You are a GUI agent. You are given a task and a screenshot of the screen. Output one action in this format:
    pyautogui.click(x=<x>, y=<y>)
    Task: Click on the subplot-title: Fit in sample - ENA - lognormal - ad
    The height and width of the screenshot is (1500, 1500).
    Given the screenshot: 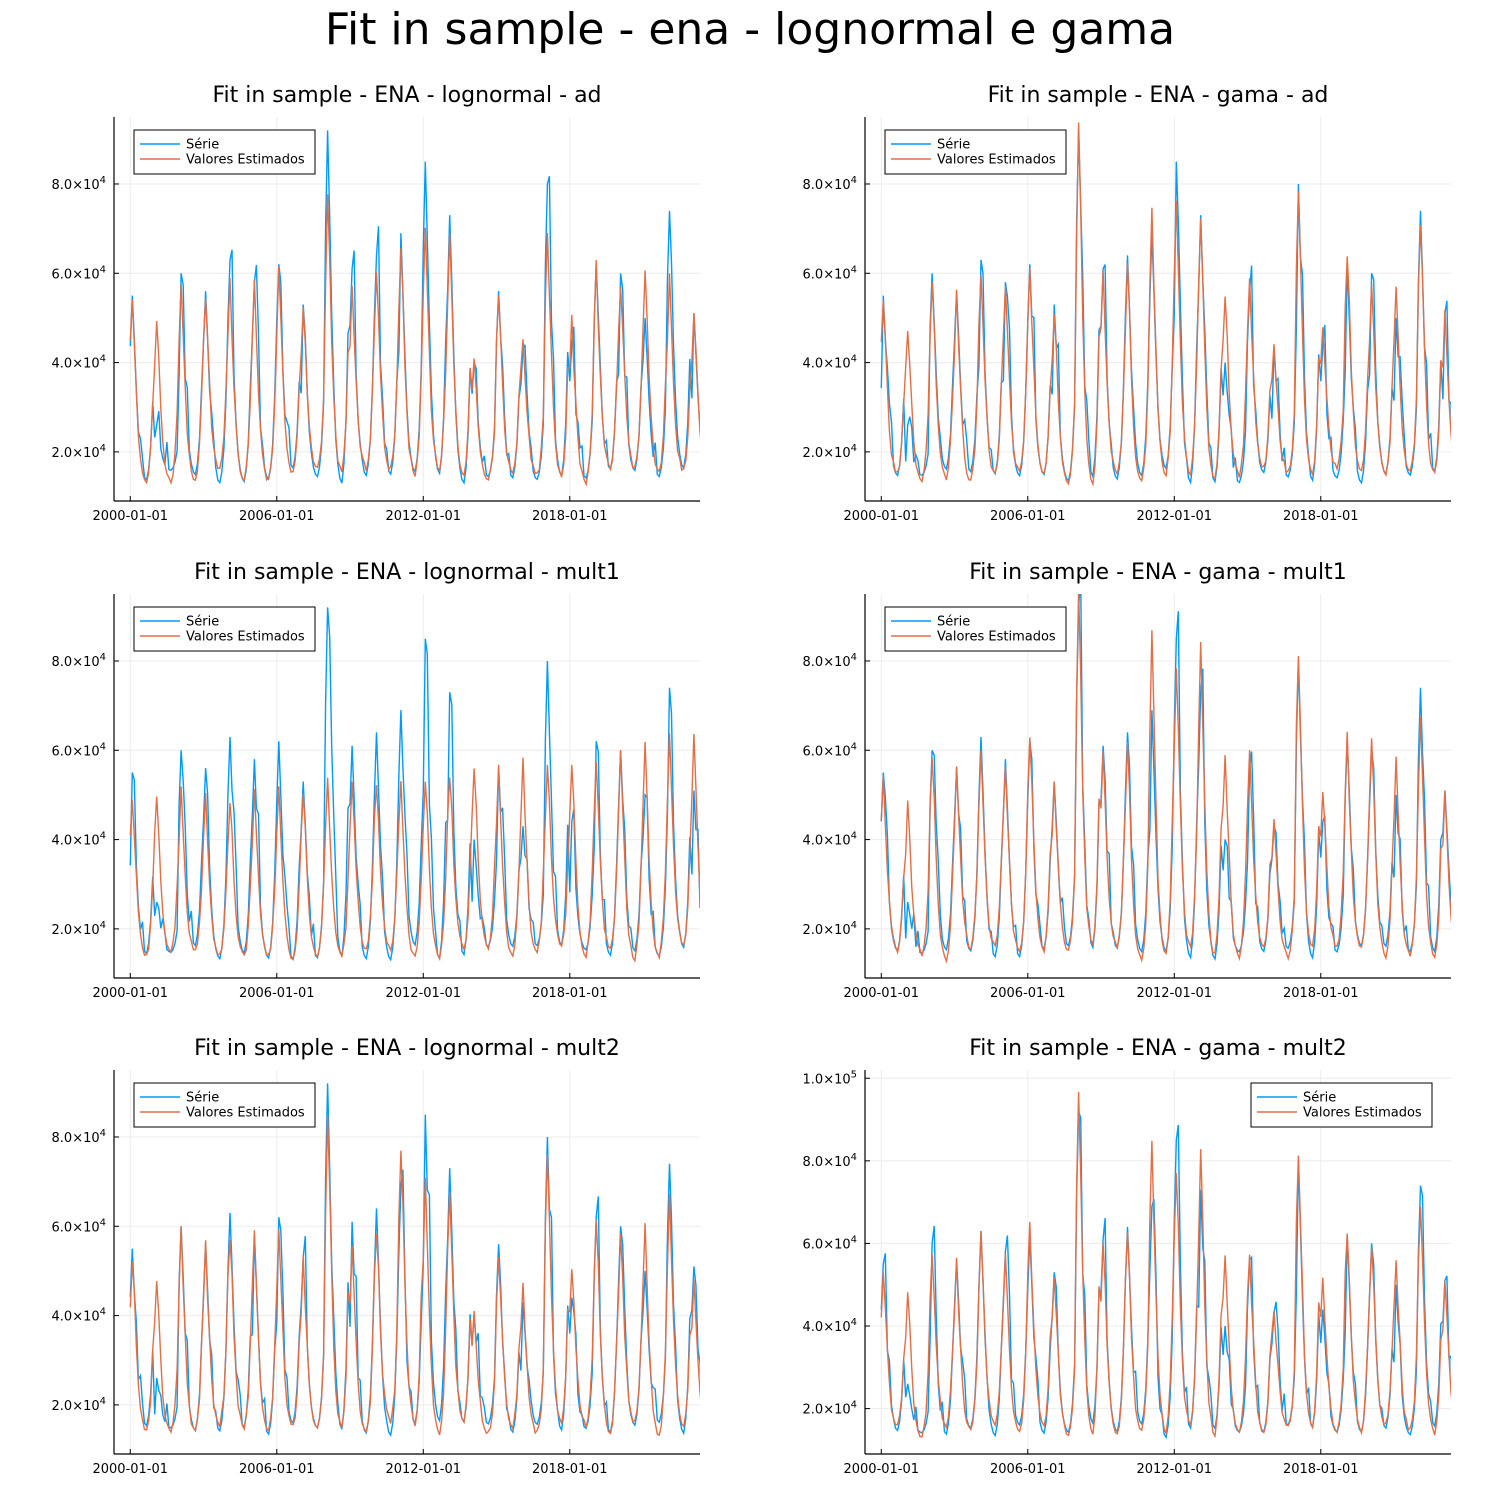 What is the action you would take?
    pyautogui.click(x=406, y=95)
    